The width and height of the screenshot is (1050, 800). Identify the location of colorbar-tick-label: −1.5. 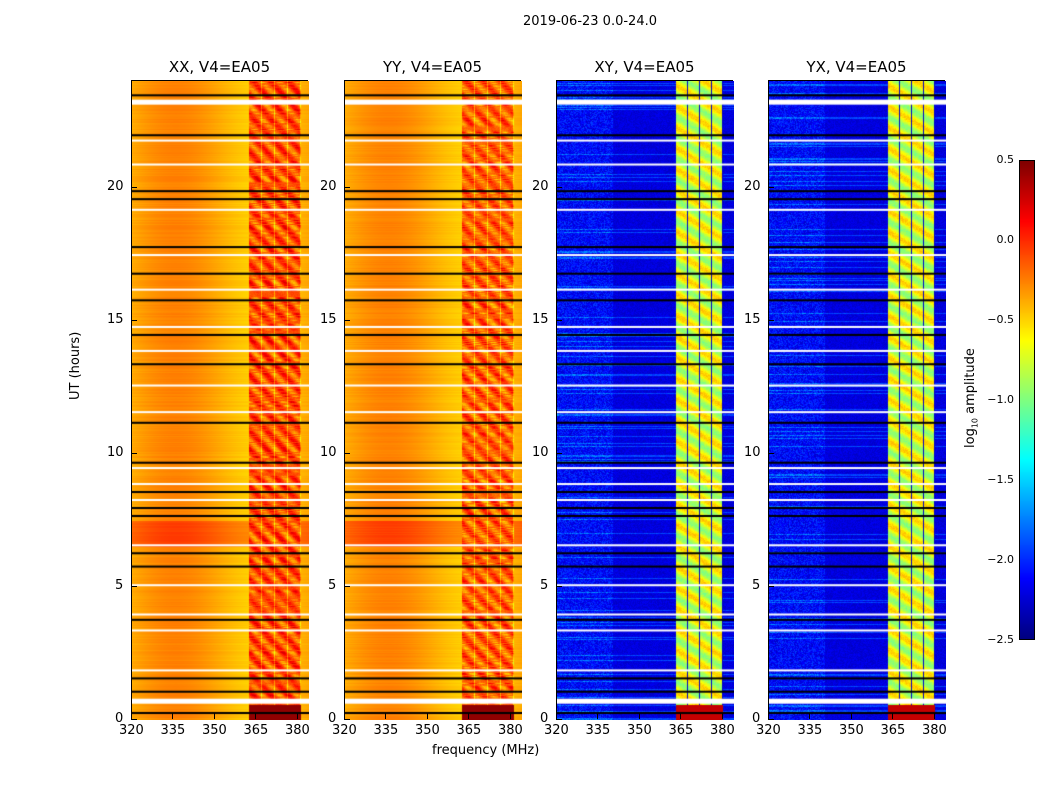
(1000, 479).